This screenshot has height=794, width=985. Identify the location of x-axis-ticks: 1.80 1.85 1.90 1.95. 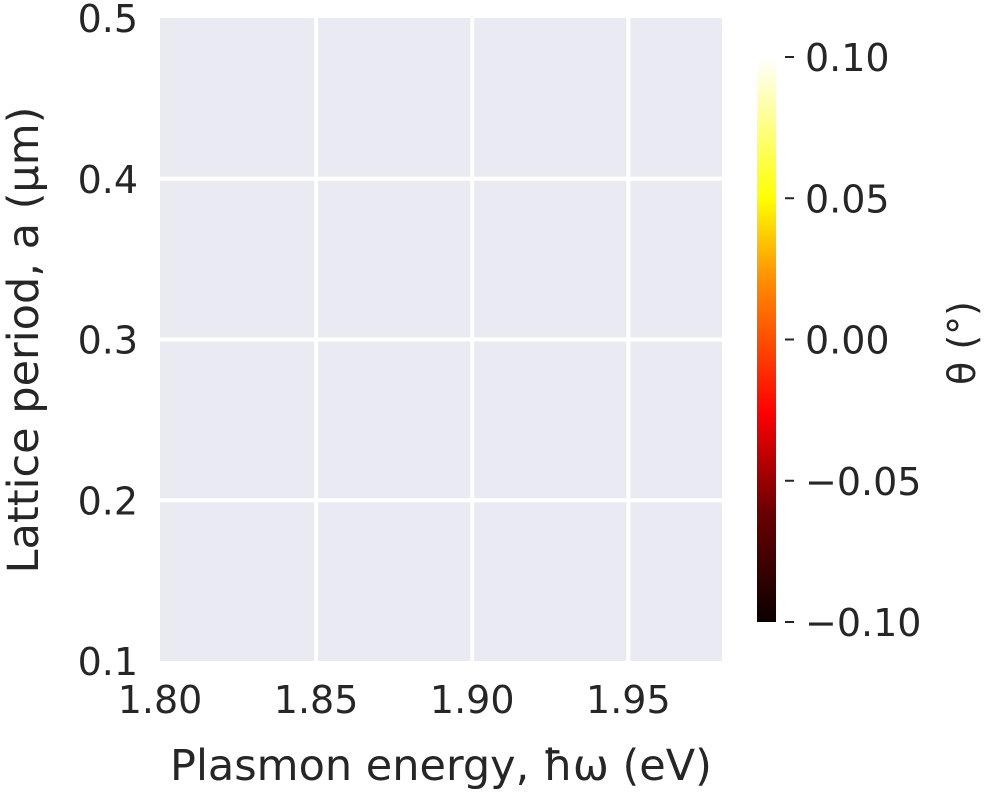
(394, 700).